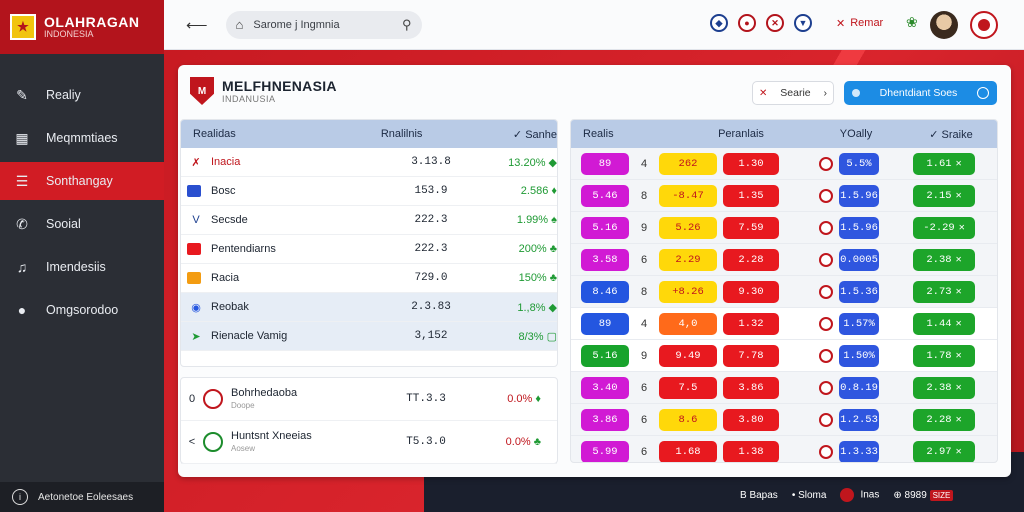 This screenshot has height=512, width=1024. What do you see at coordinates (688, 355) in the screenshot?
I see `odds-pill: 9.49` at bounding box center [688, 355].